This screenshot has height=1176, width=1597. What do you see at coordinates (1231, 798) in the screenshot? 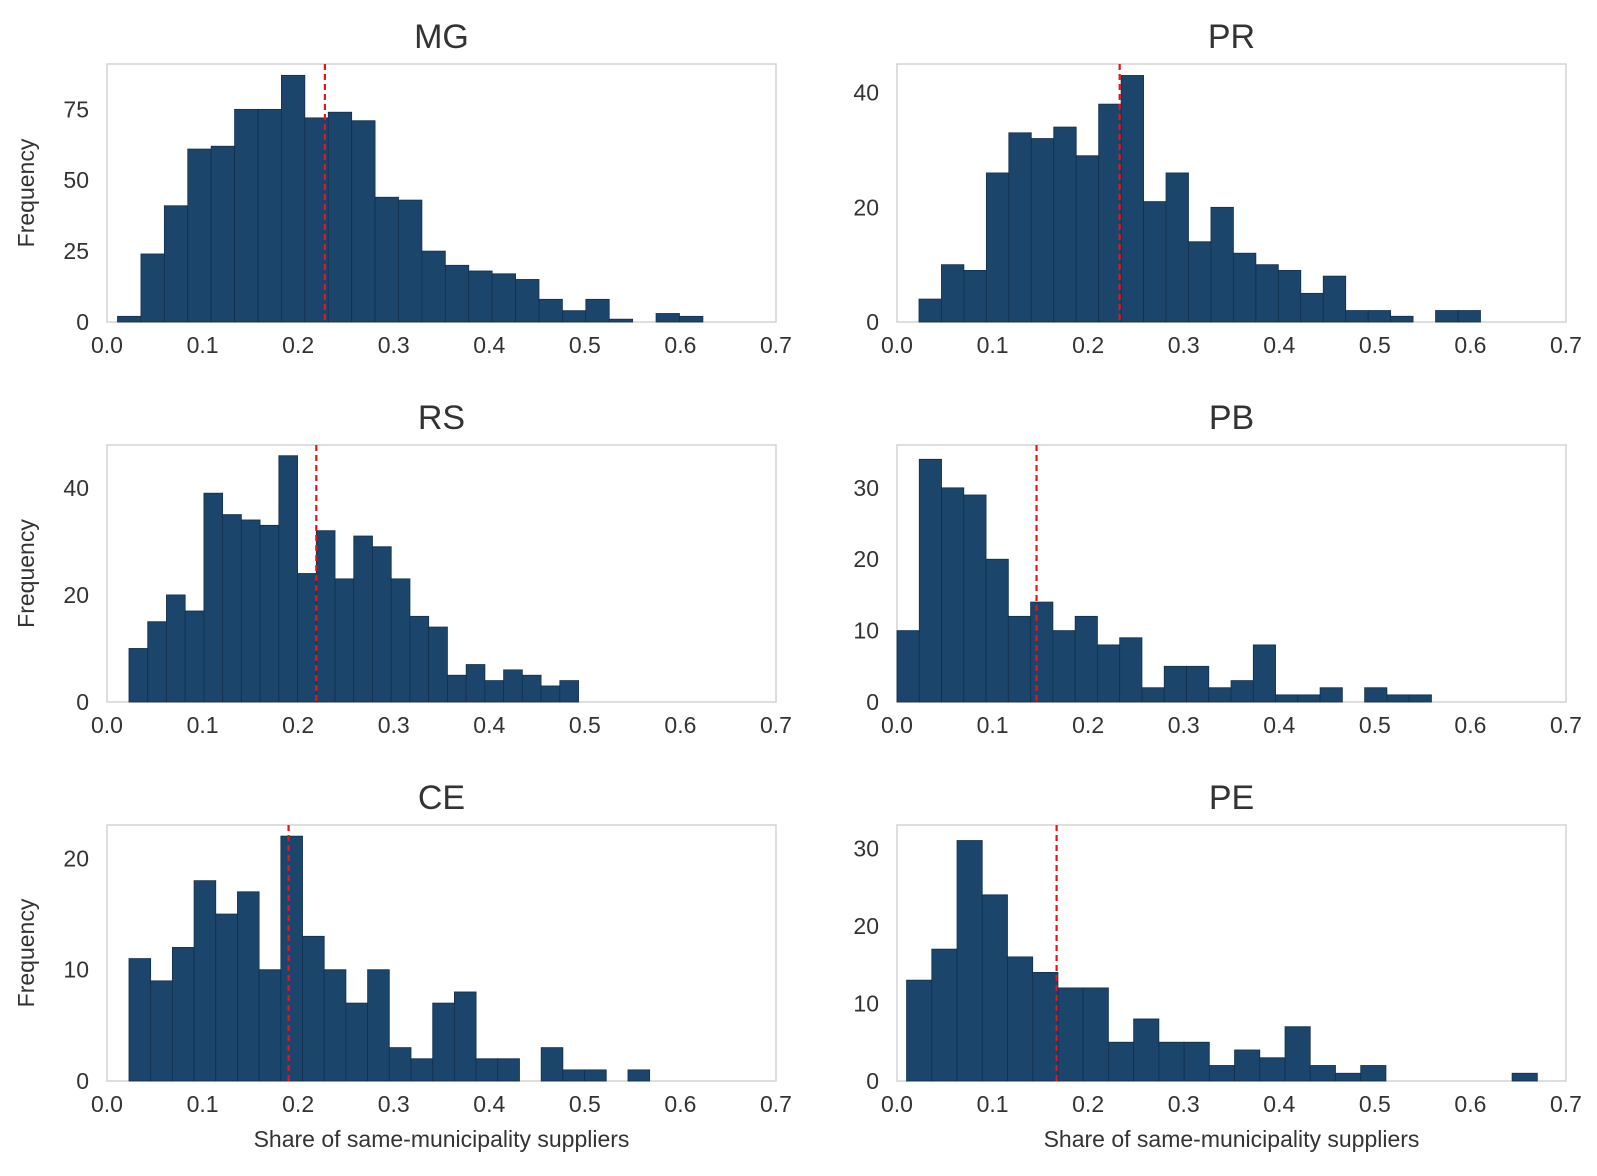
I see `panel-title: PE` at bounding box center [1231, 798].